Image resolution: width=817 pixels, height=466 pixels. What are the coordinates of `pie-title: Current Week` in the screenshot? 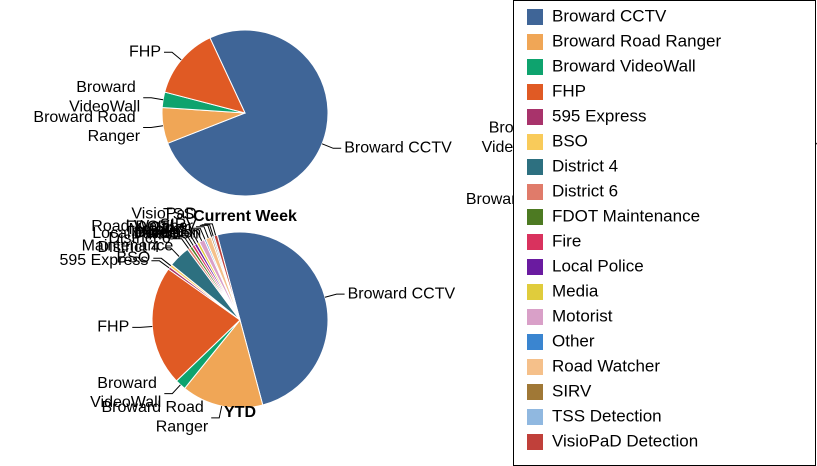 It's located at (245, 216).